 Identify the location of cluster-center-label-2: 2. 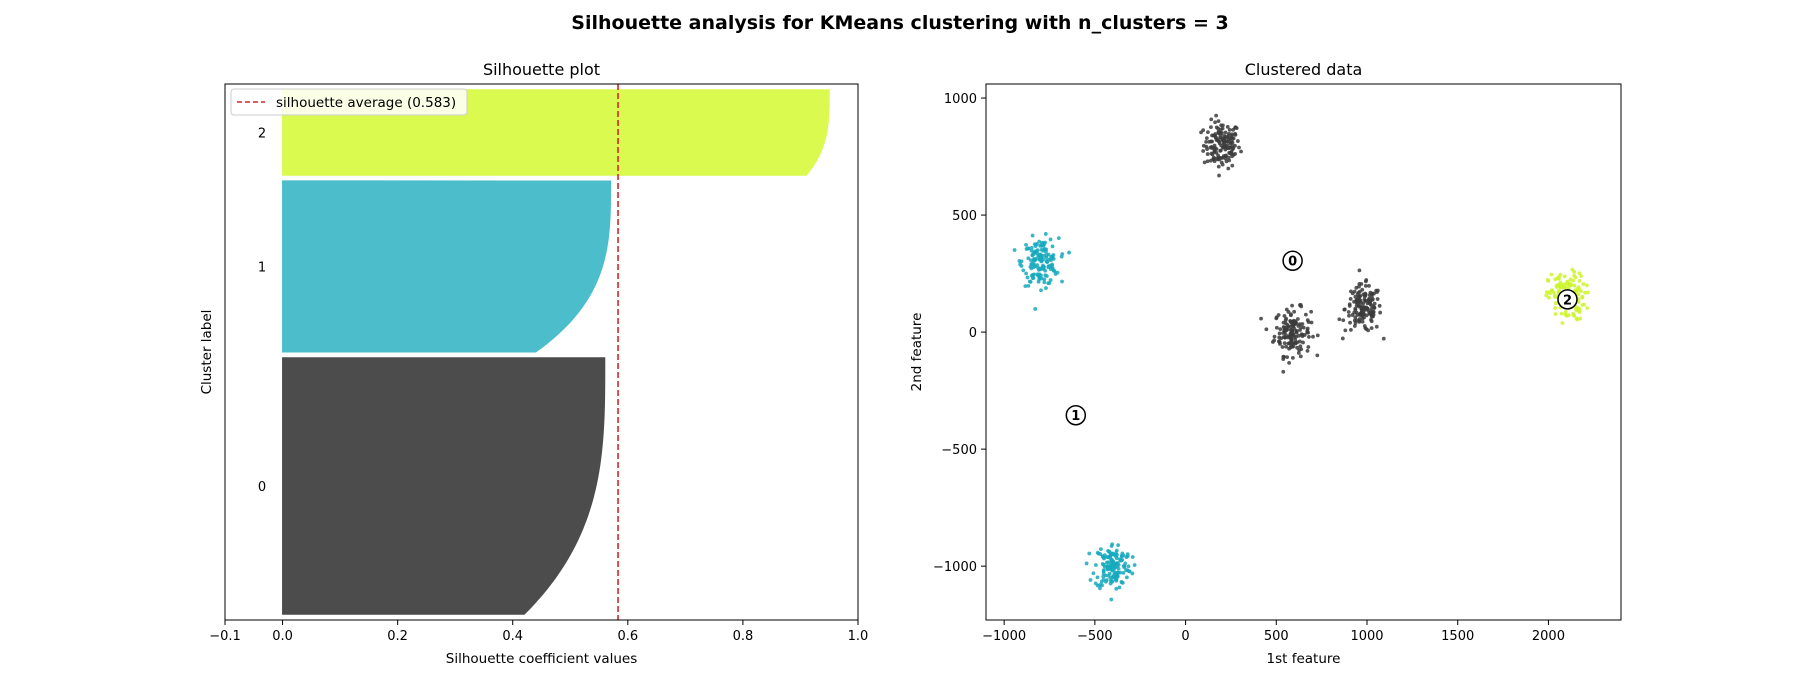
(1567, 300).